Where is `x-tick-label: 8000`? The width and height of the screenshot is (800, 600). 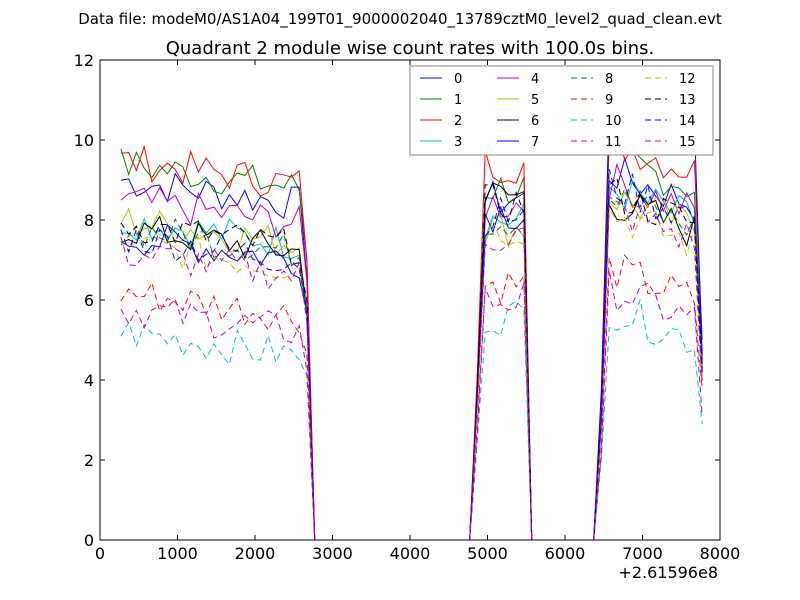 x-tick-label: 8000 is located at coordinates (720, 553).